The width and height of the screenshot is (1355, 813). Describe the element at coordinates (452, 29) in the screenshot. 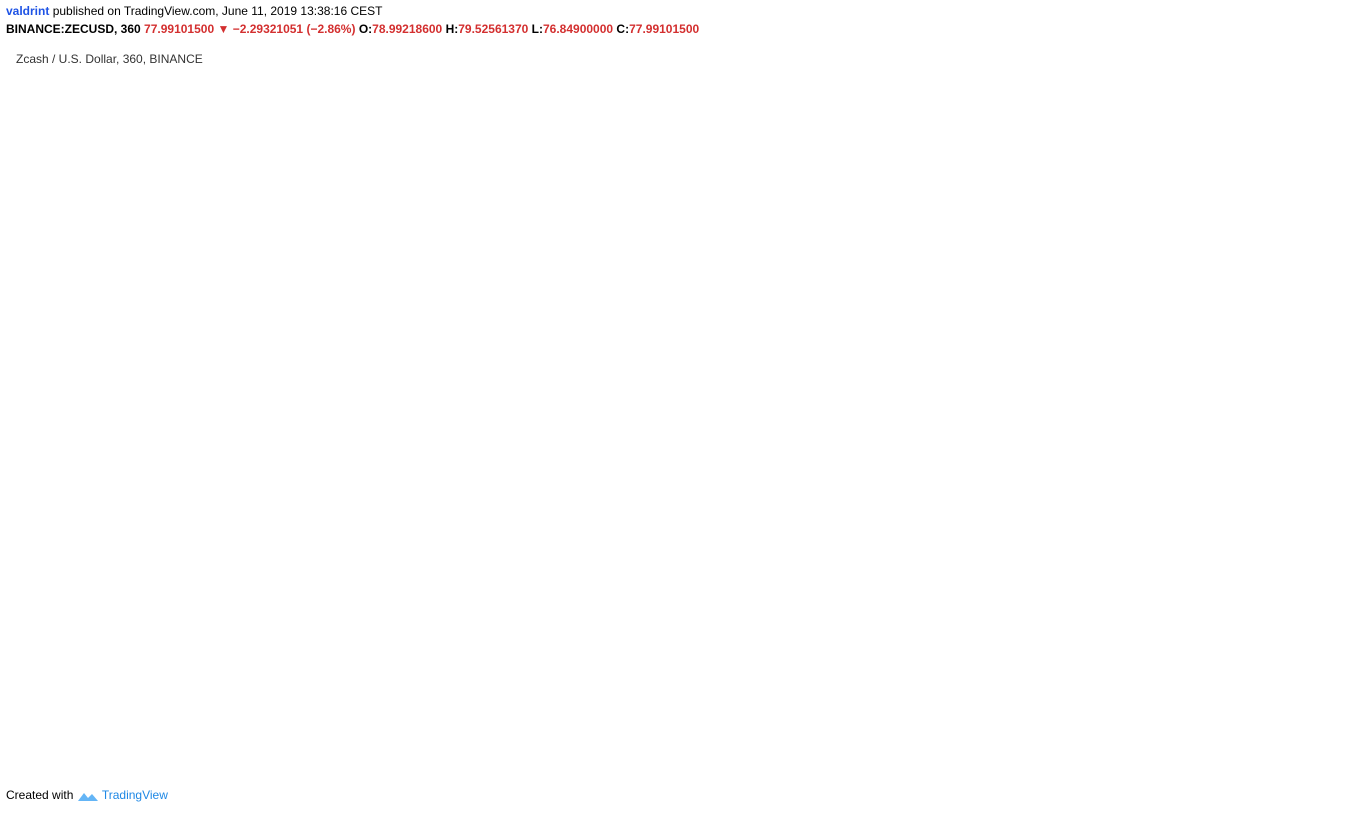

I see `quote-label: H:` at that location.